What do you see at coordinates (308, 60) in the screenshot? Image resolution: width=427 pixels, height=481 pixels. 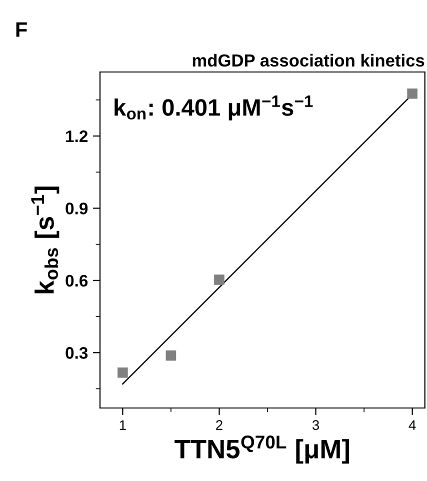 I see `chart-title: mdGDP association kinetics` at bounding box center [308, 60].